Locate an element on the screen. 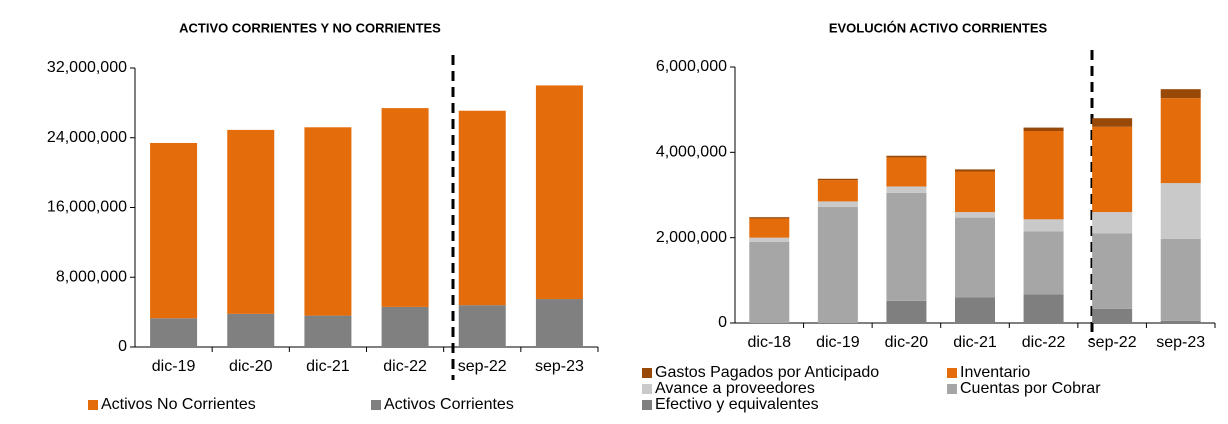 The width and height of the screenshot is (1228, 424). y-tick-label: 2,000,000 is located at coordinates (691, 237).